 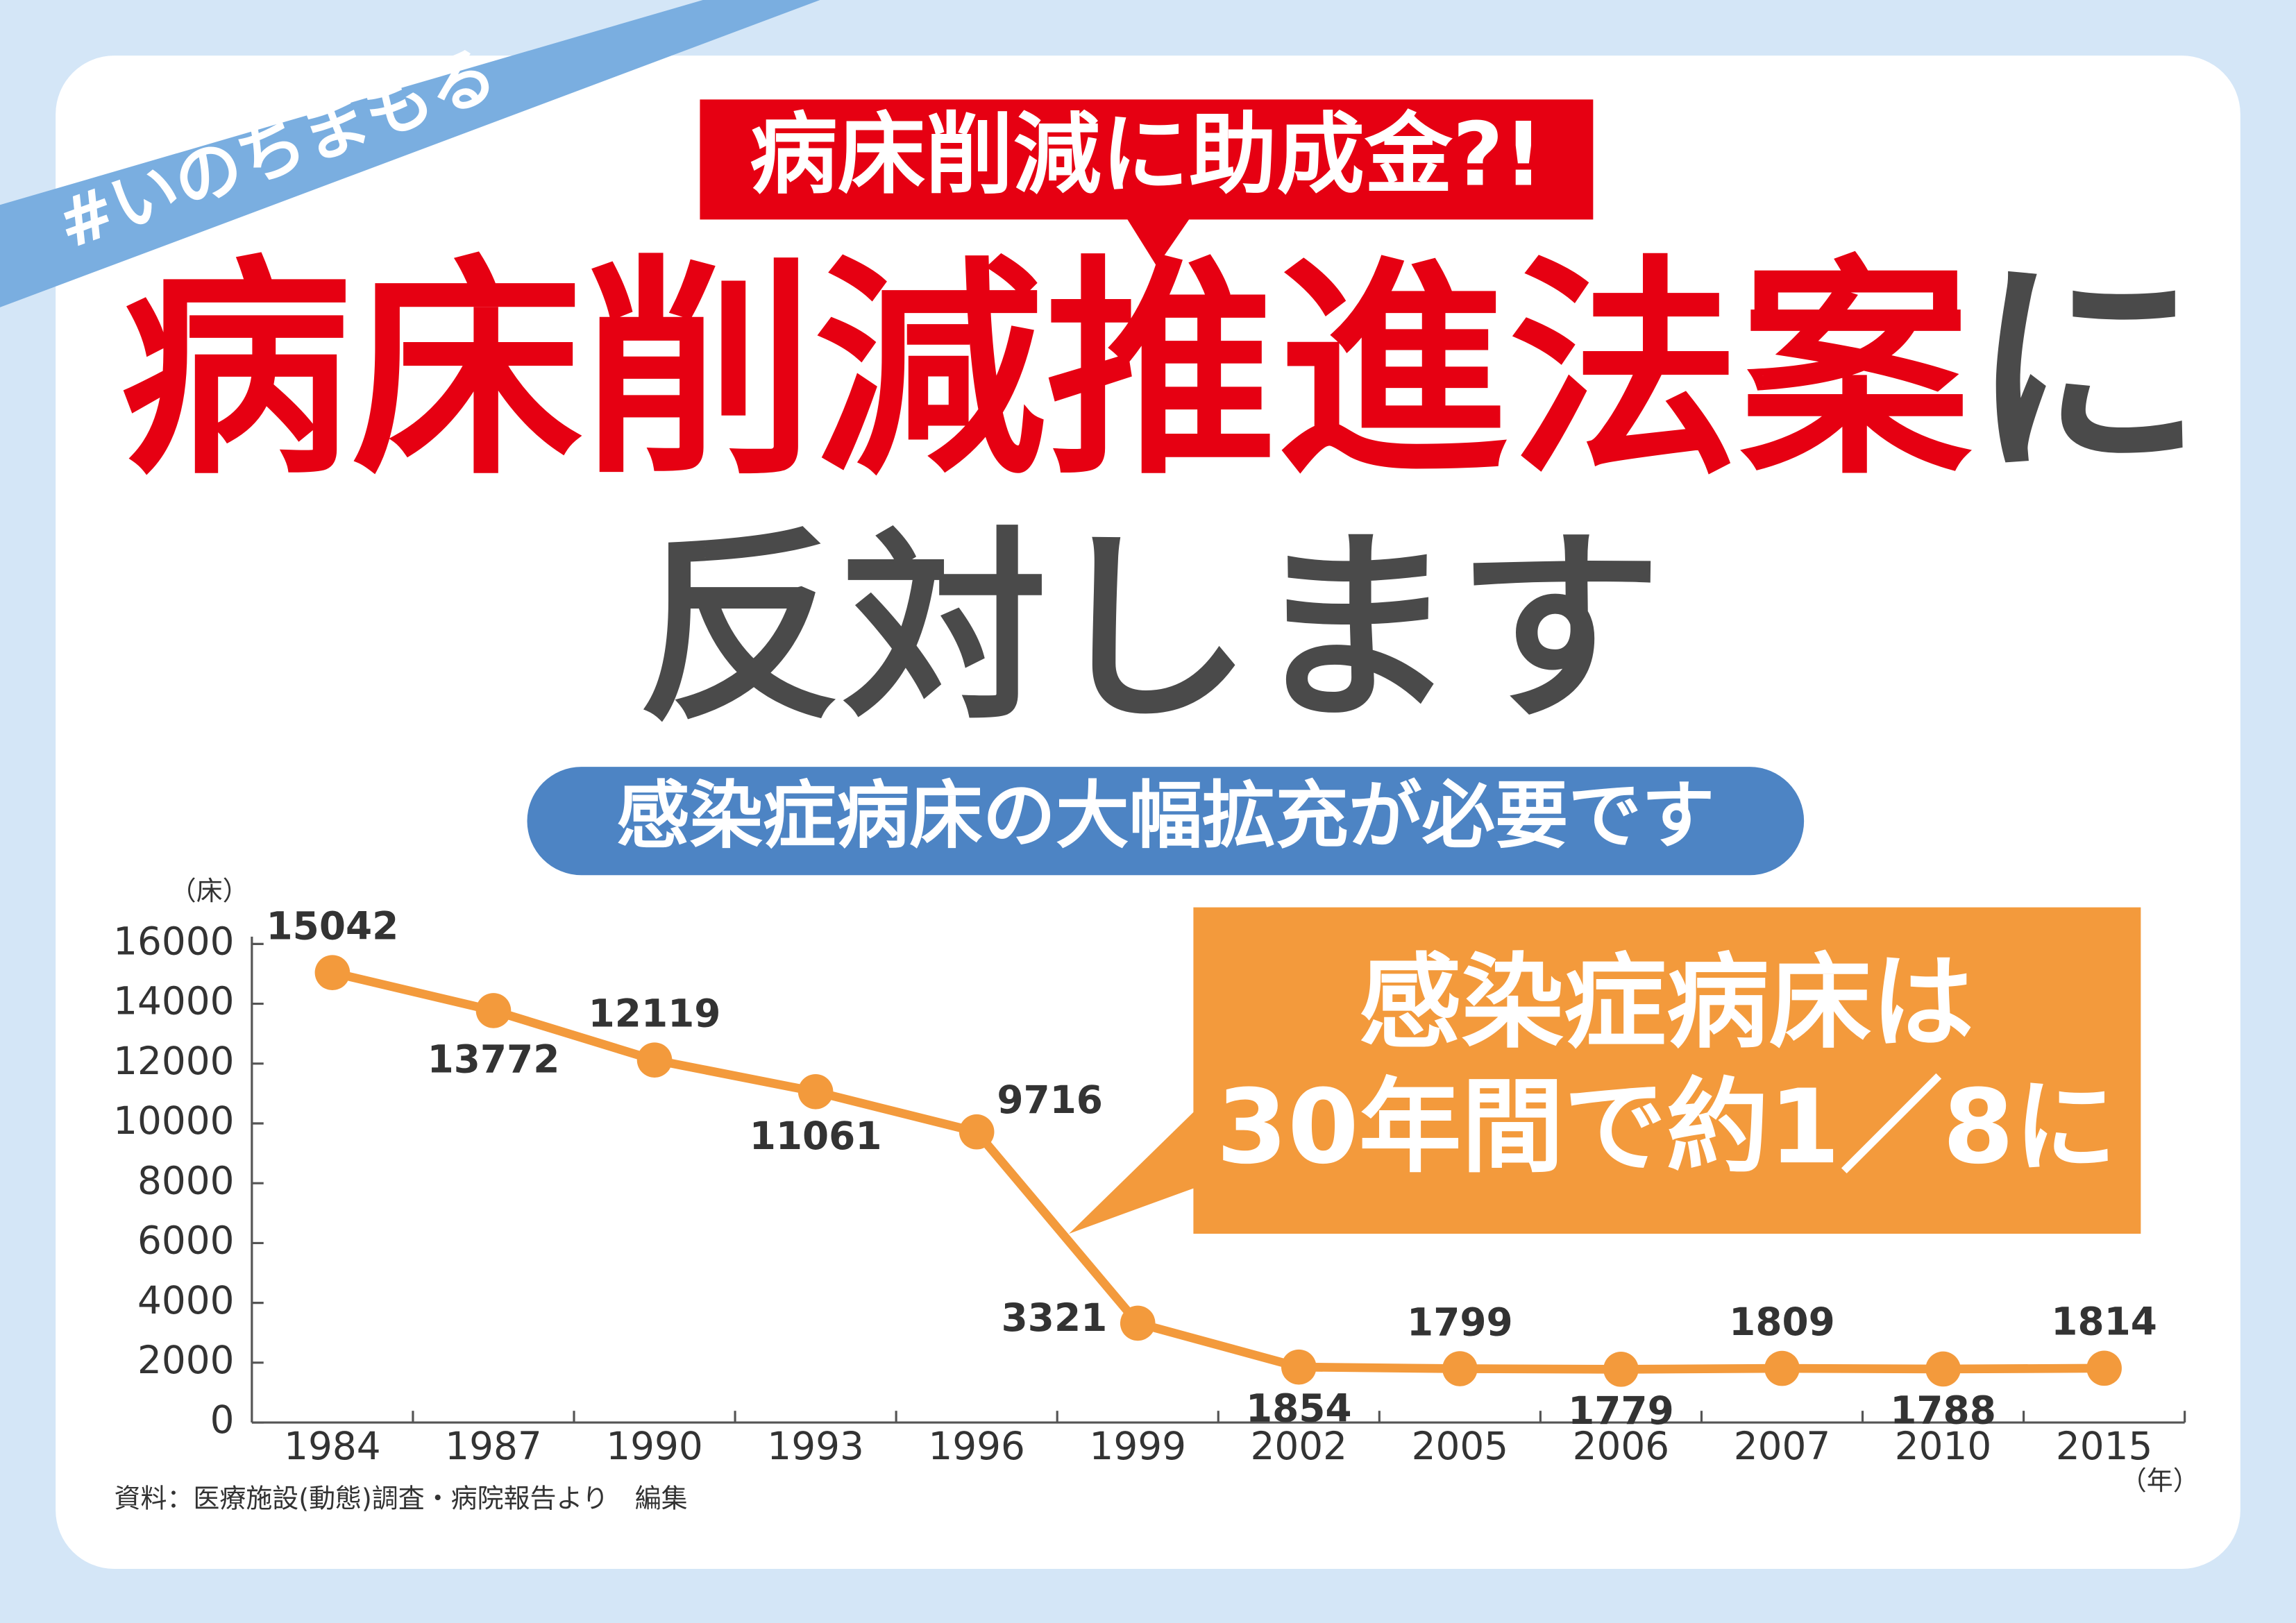 What do you see at coordinates (1055, 1317) in the screenshot?
I see `data-label: 3321` at bounding box center [1055, 1317].